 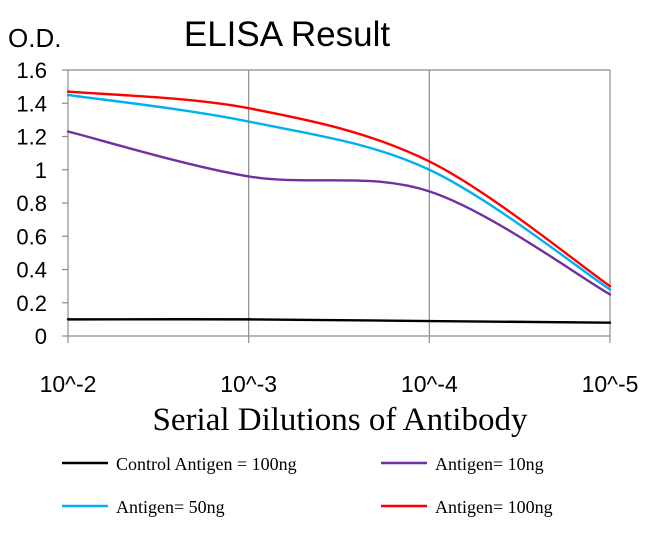 What do you see at coordinates (31, 270) in the screenshot?
I see `y-tick-label: 0.4` at bounding box center [31, 270].